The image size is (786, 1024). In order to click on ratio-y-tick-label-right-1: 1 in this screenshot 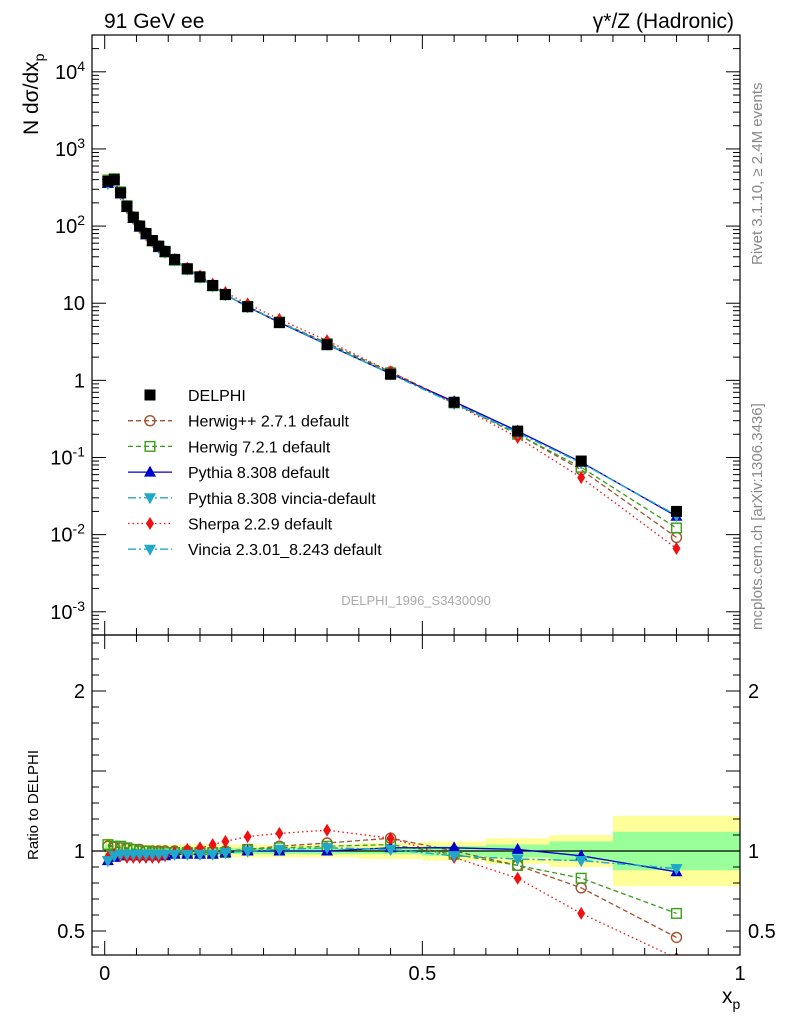, I will do `click(753, 852)`.